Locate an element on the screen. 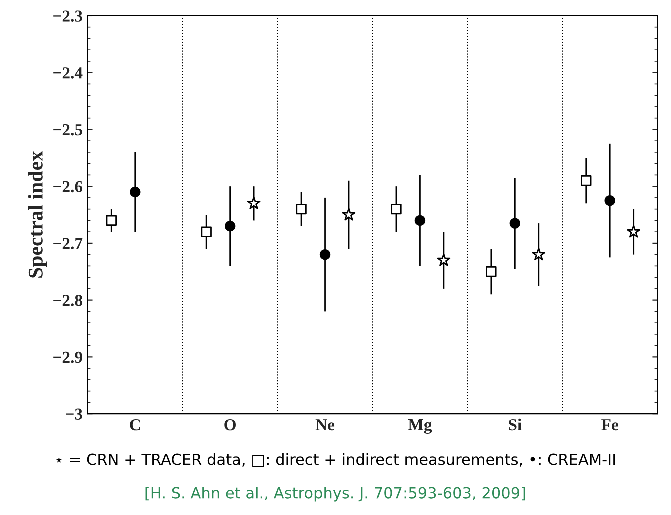 The width and height of the screenshot is (671, 515). x-tick-label: O is located at coordinates (230, 425).